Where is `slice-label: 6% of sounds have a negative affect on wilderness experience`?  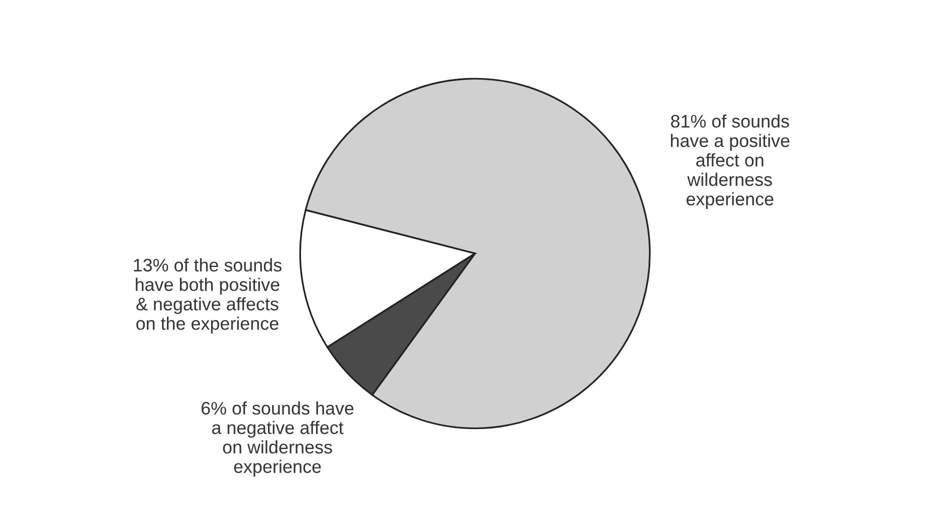
slice-label: 6% of sounds have a negative affect on wilderness experience is located at coordinates (278, 439).